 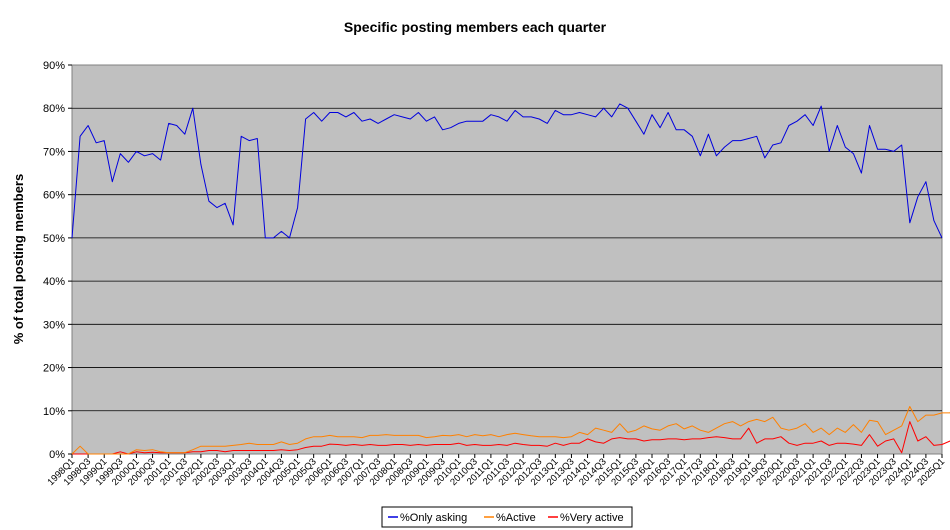 I want to click on y-tick-label: 10%, so click(x=54, y=412).